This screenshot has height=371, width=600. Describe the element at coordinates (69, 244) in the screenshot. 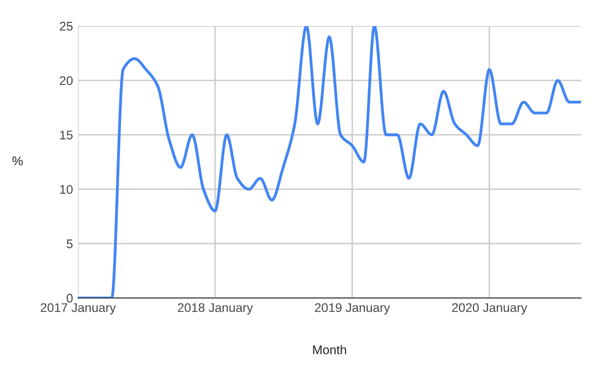

I see `y-tick-label: 5` at that location.